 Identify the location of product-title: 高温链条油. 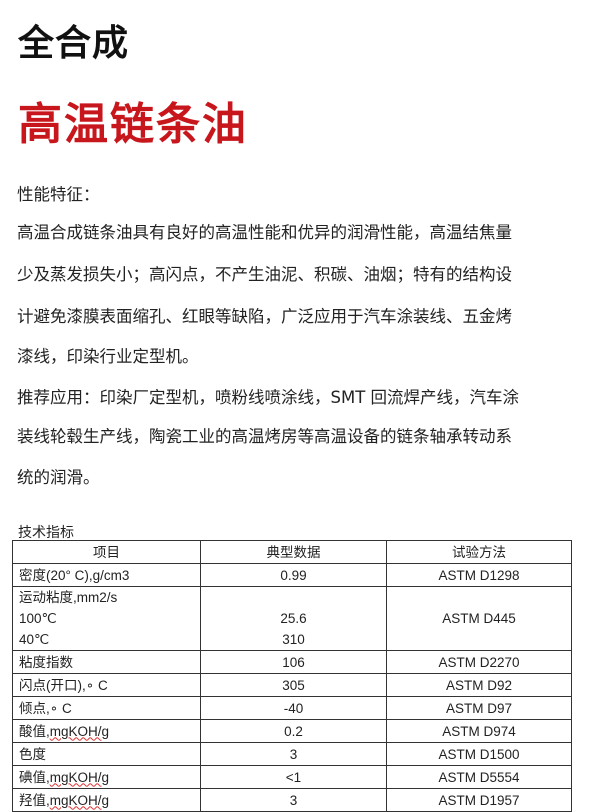
(133, 124).